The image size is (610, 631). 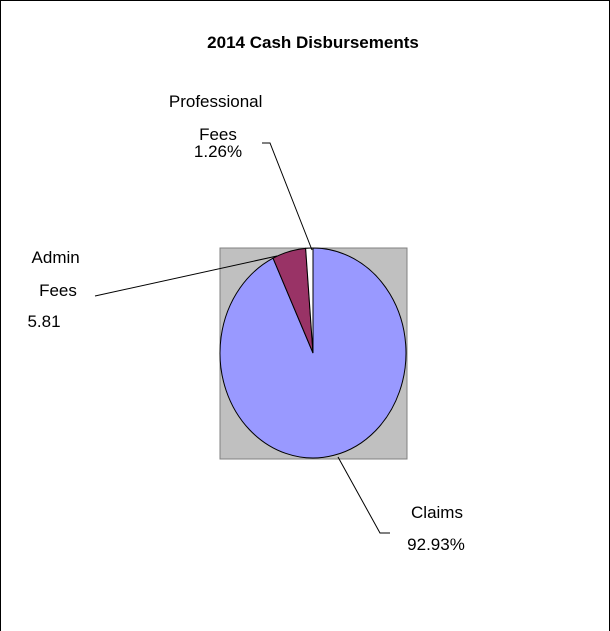 What do you see at coordinates (437, 512) in the screenshot?
I see `category-label: Claims` at bounding box center [437, 512].